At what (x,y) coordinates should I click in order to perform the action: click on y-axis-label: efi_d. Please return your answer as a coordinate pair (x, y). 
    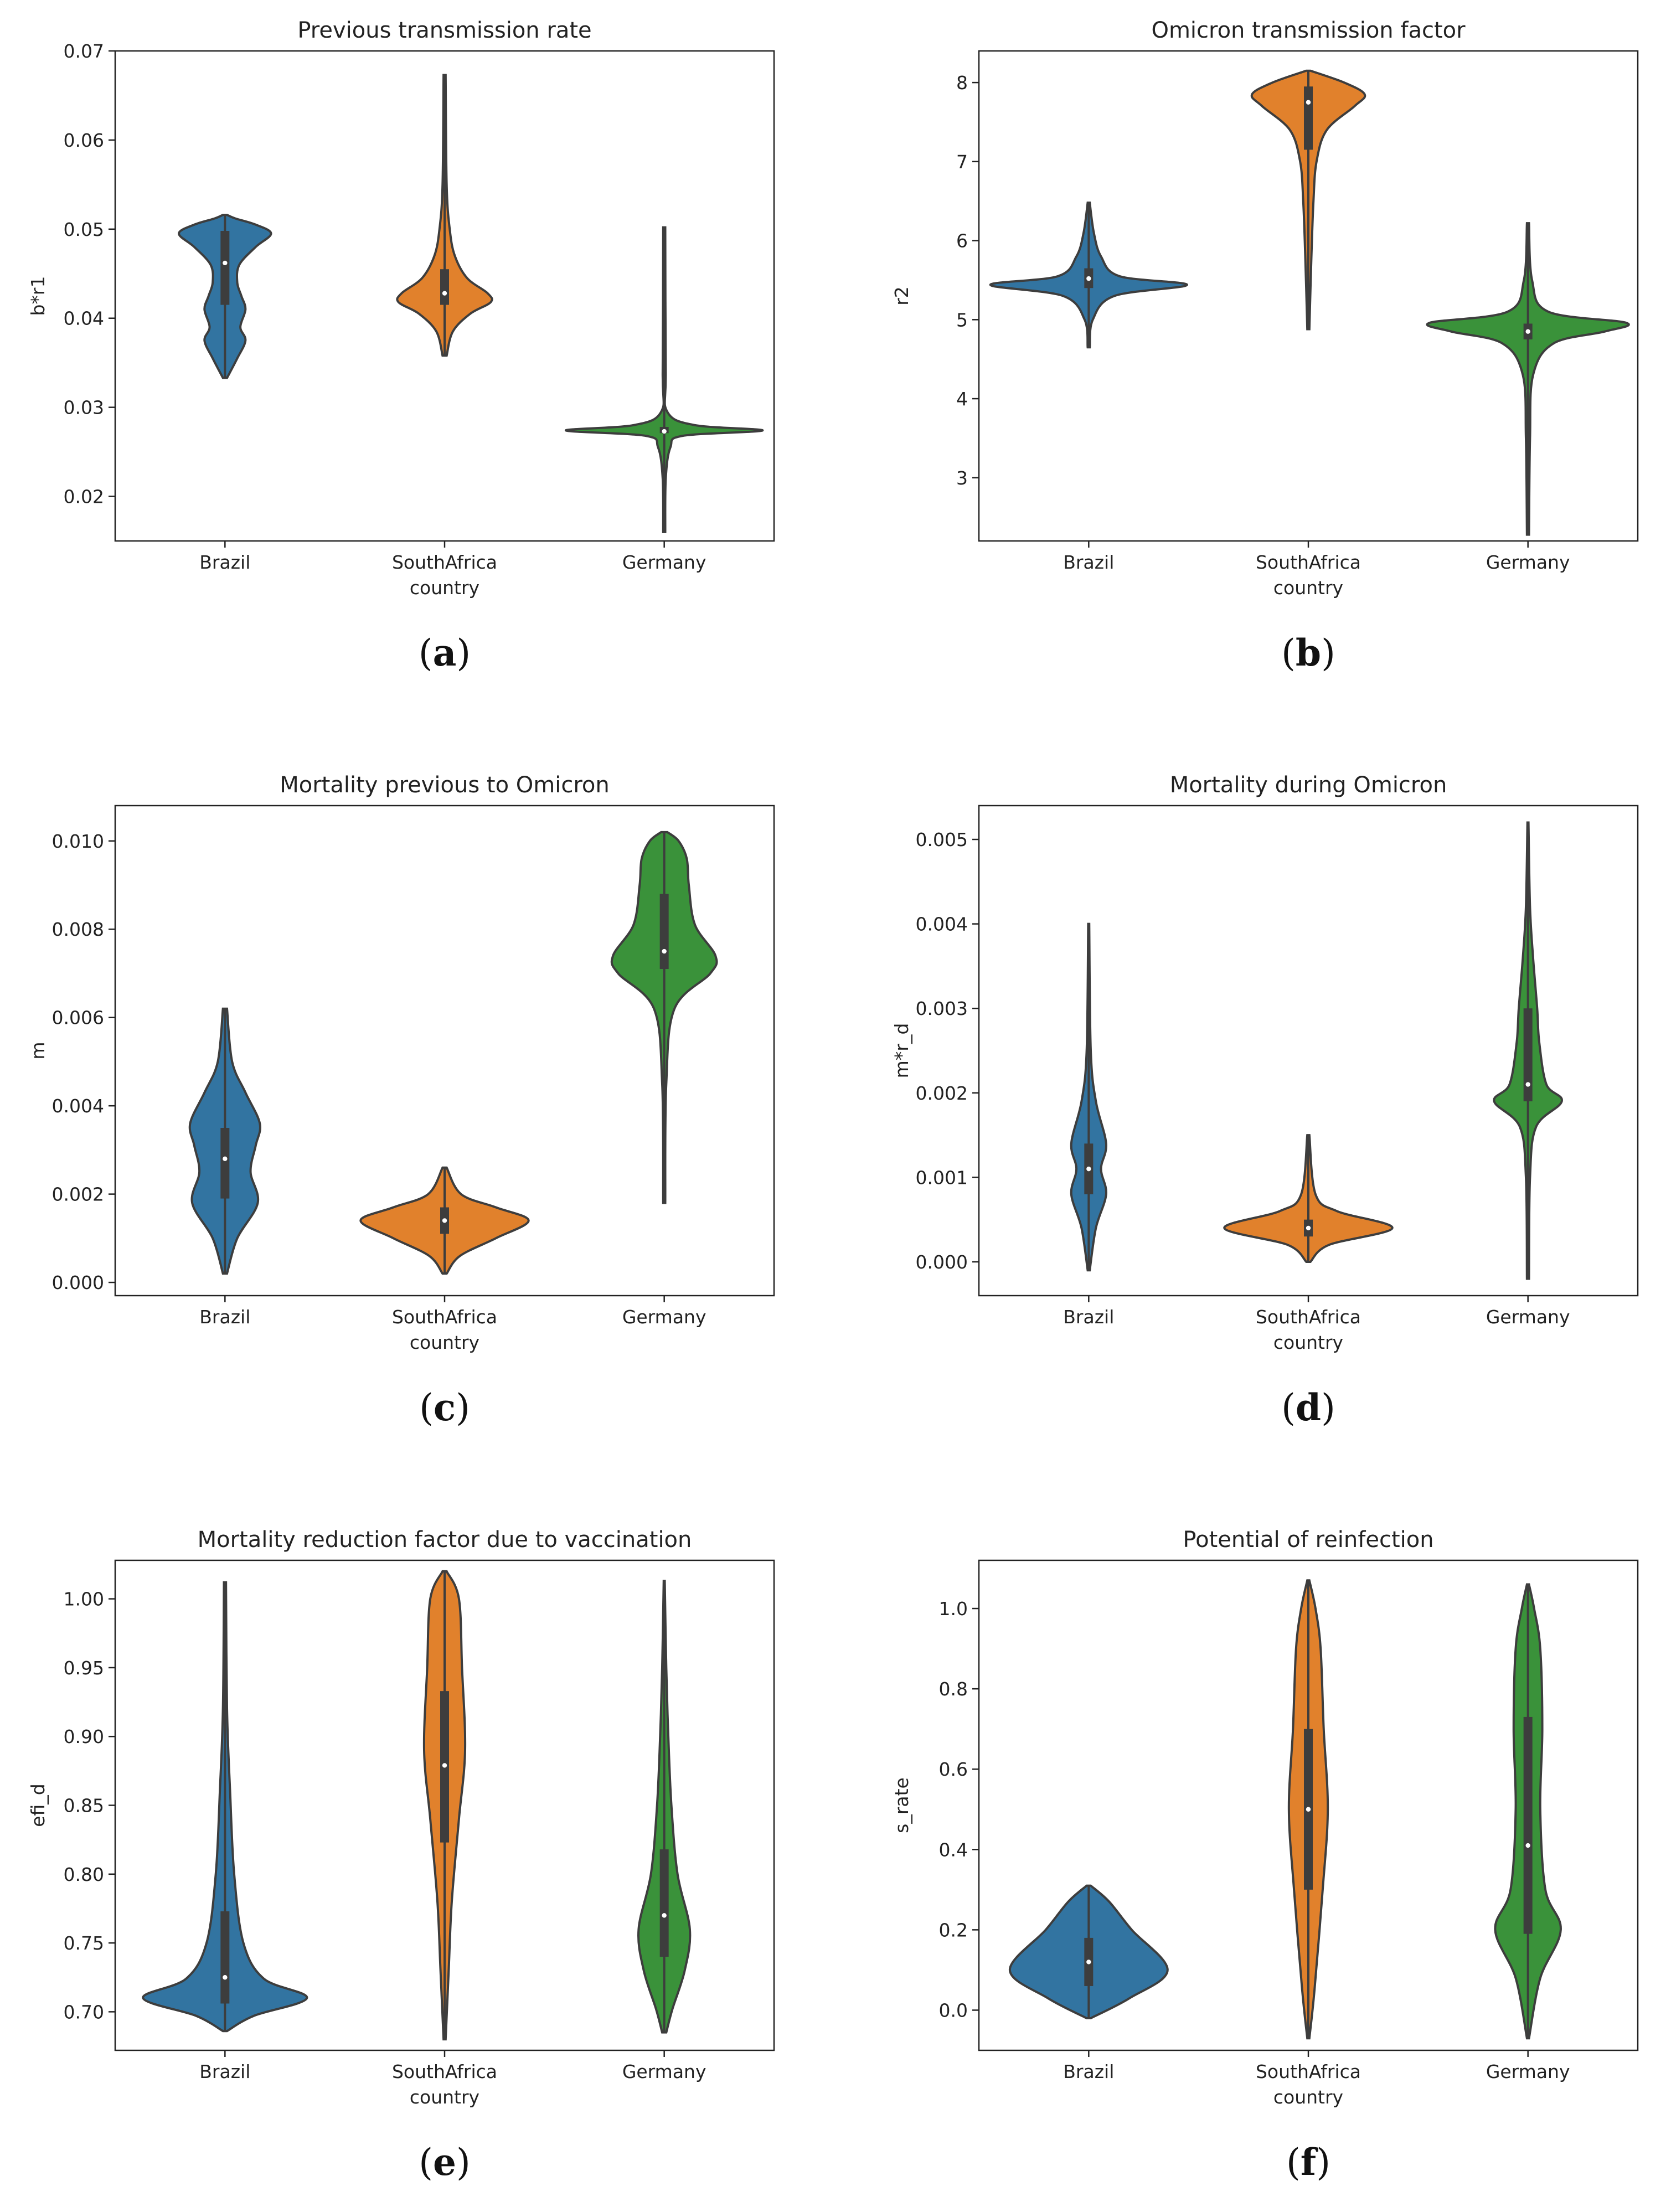
    Looking at the image, I should click on (38, 1805).